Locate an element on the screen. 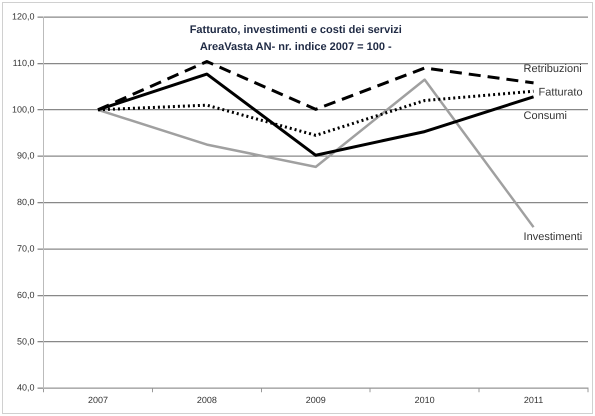 This screenshot has width=595, height=416. y-tick-label: 110,0 is located at coordinates (23, 63).